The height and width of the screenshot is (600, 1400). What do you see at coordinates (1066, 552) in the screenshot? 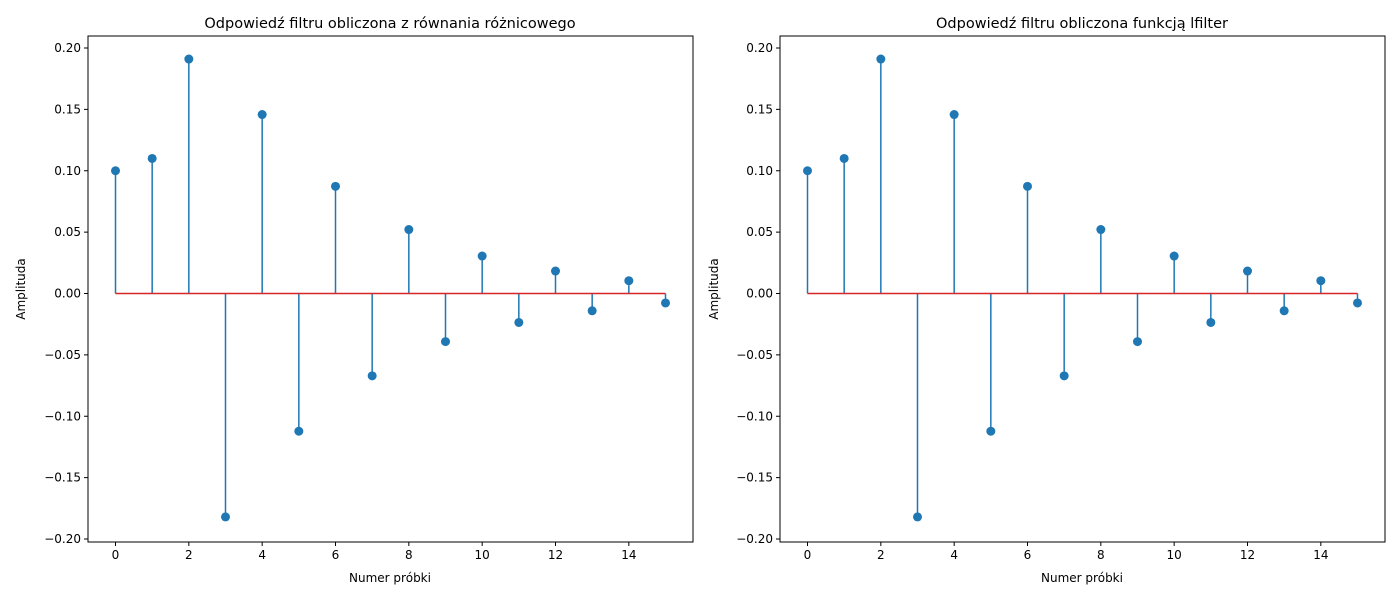
I see `right-x-ticks: 0 2 4 6 8 10 12 14` at bounding box center [1066, 552].